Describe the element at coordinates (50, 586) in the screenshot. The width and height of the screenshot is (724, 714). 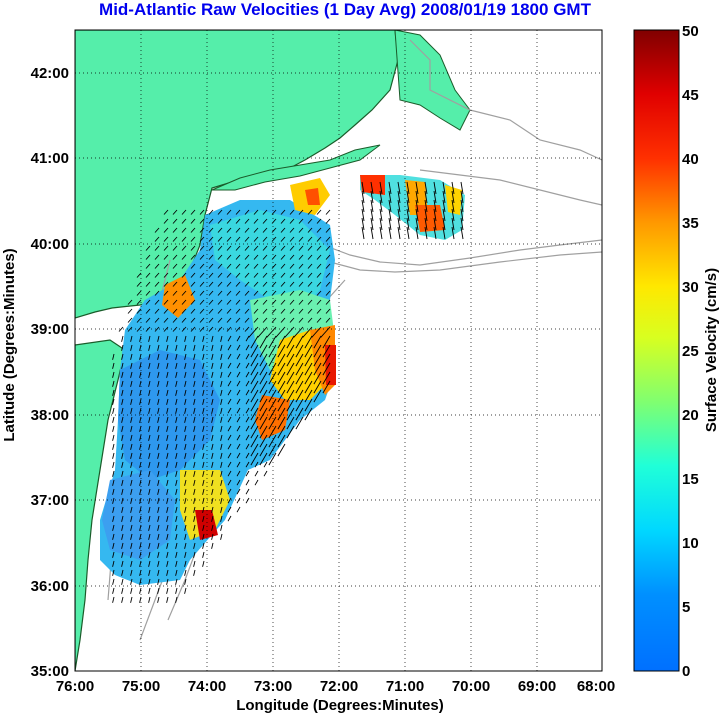
I see `y-tick-label: 36:00` at that location.